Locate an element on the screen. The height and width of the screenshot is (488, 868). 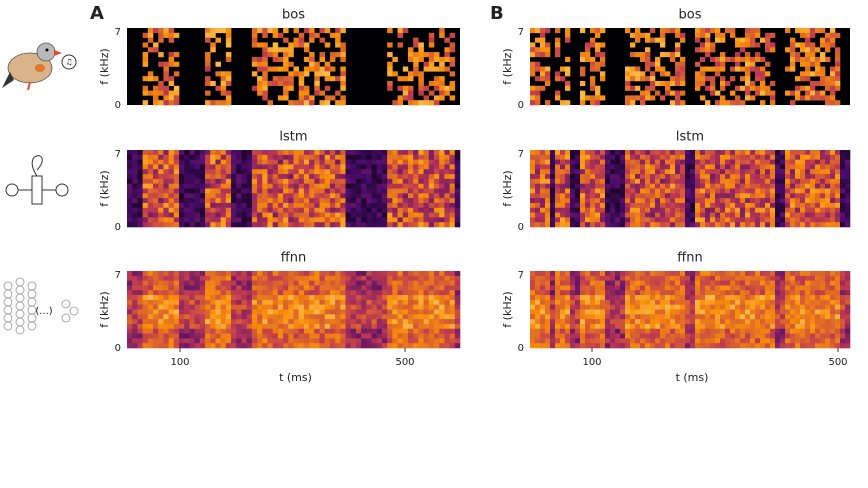
plot-title: ffnn is located at coordinates (689, 258).